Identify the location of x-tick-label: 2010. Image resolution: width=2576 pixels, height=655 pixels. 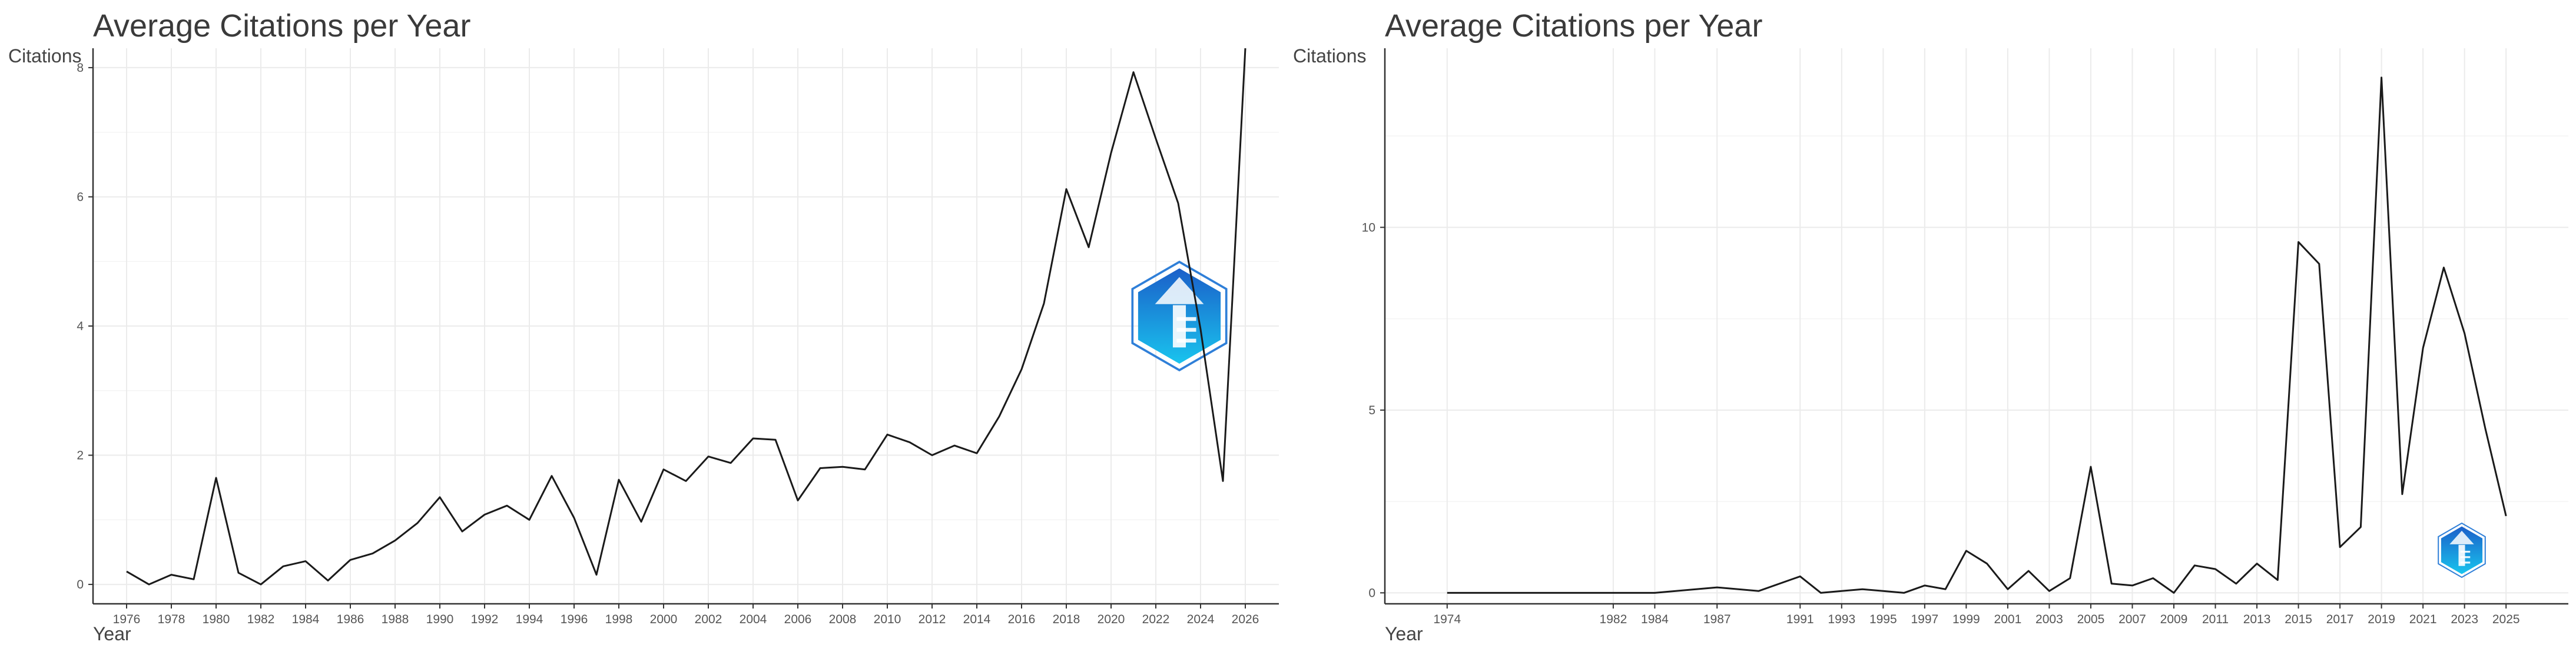
(887, 619).